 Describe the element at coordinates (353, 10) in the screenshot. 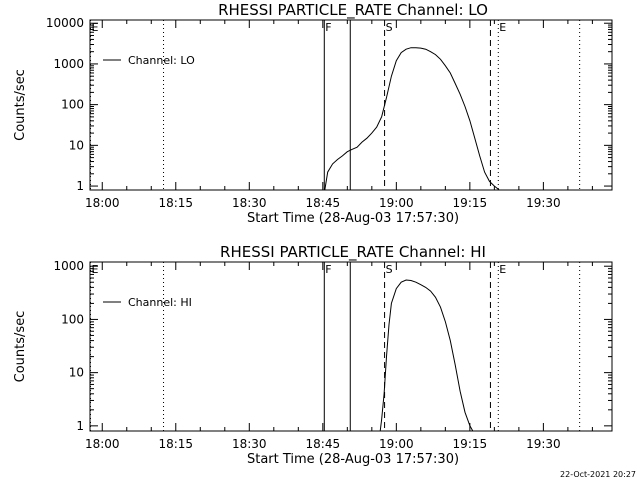

I see `chart-title: RHESSI PARTICLE_RATE Channel: LO` at that location.